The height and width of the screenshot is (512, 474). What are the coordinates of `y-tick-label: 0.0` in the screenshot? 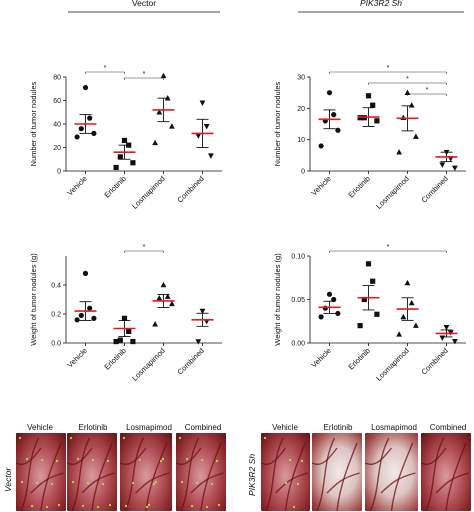 It's located at (56, 344).